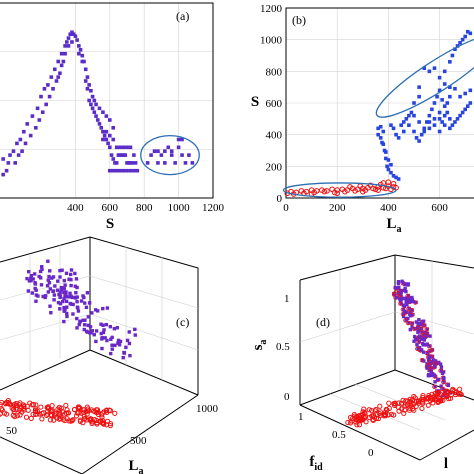  Describe the element at coordinates (274, 72) in the screenshot. I see `panel-b-ytick: 800` at that location.